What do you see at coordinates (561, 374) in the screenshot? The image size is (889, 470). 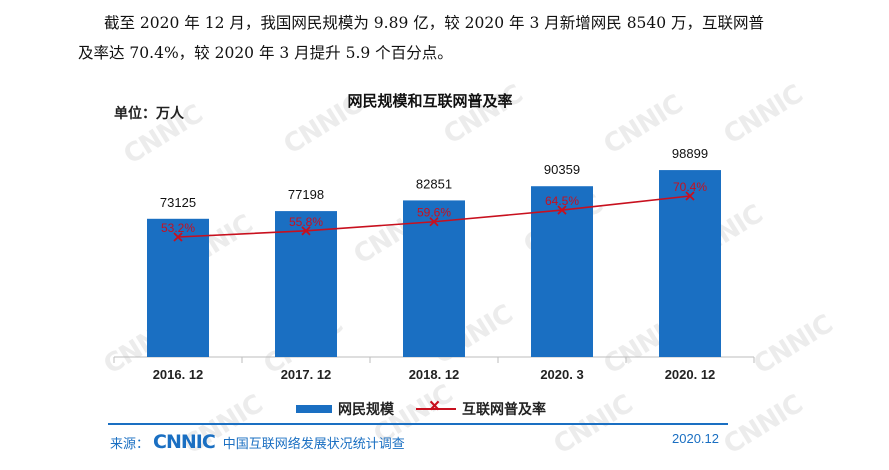 I see `x-tick-label: 2020. 3` at bounding box center [561, 374].